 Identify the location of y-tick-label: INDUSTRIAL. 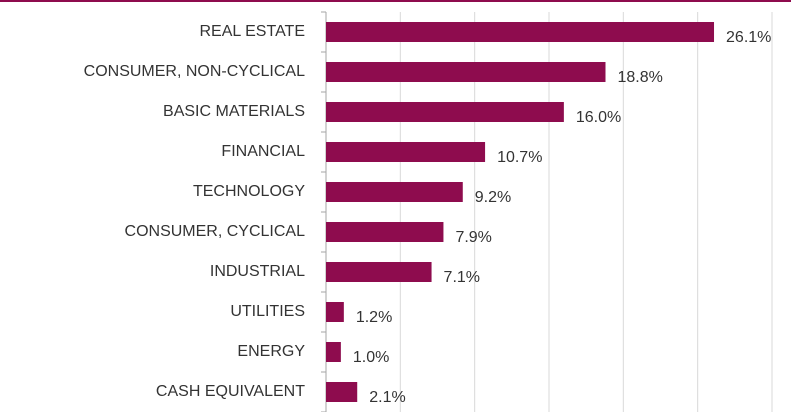
(257, 271).